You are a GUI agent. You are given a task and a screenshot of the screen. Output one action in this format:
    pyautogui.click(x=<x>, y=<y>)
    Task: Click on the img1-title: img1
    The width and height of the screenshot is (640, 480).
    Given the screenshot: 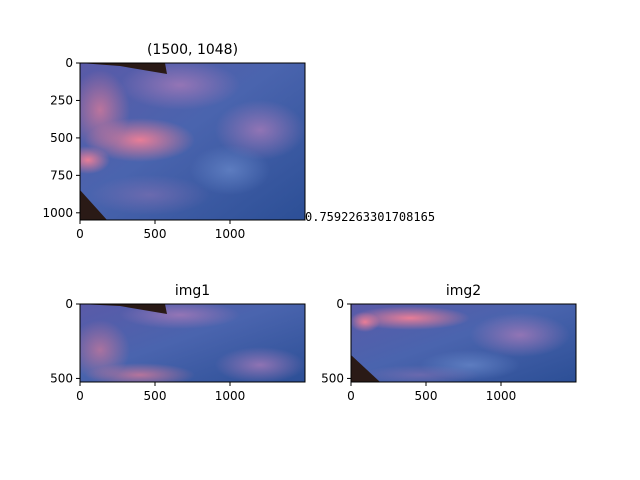 What is the action you would take?
    pyautogui.click(x=192, y=291)
    